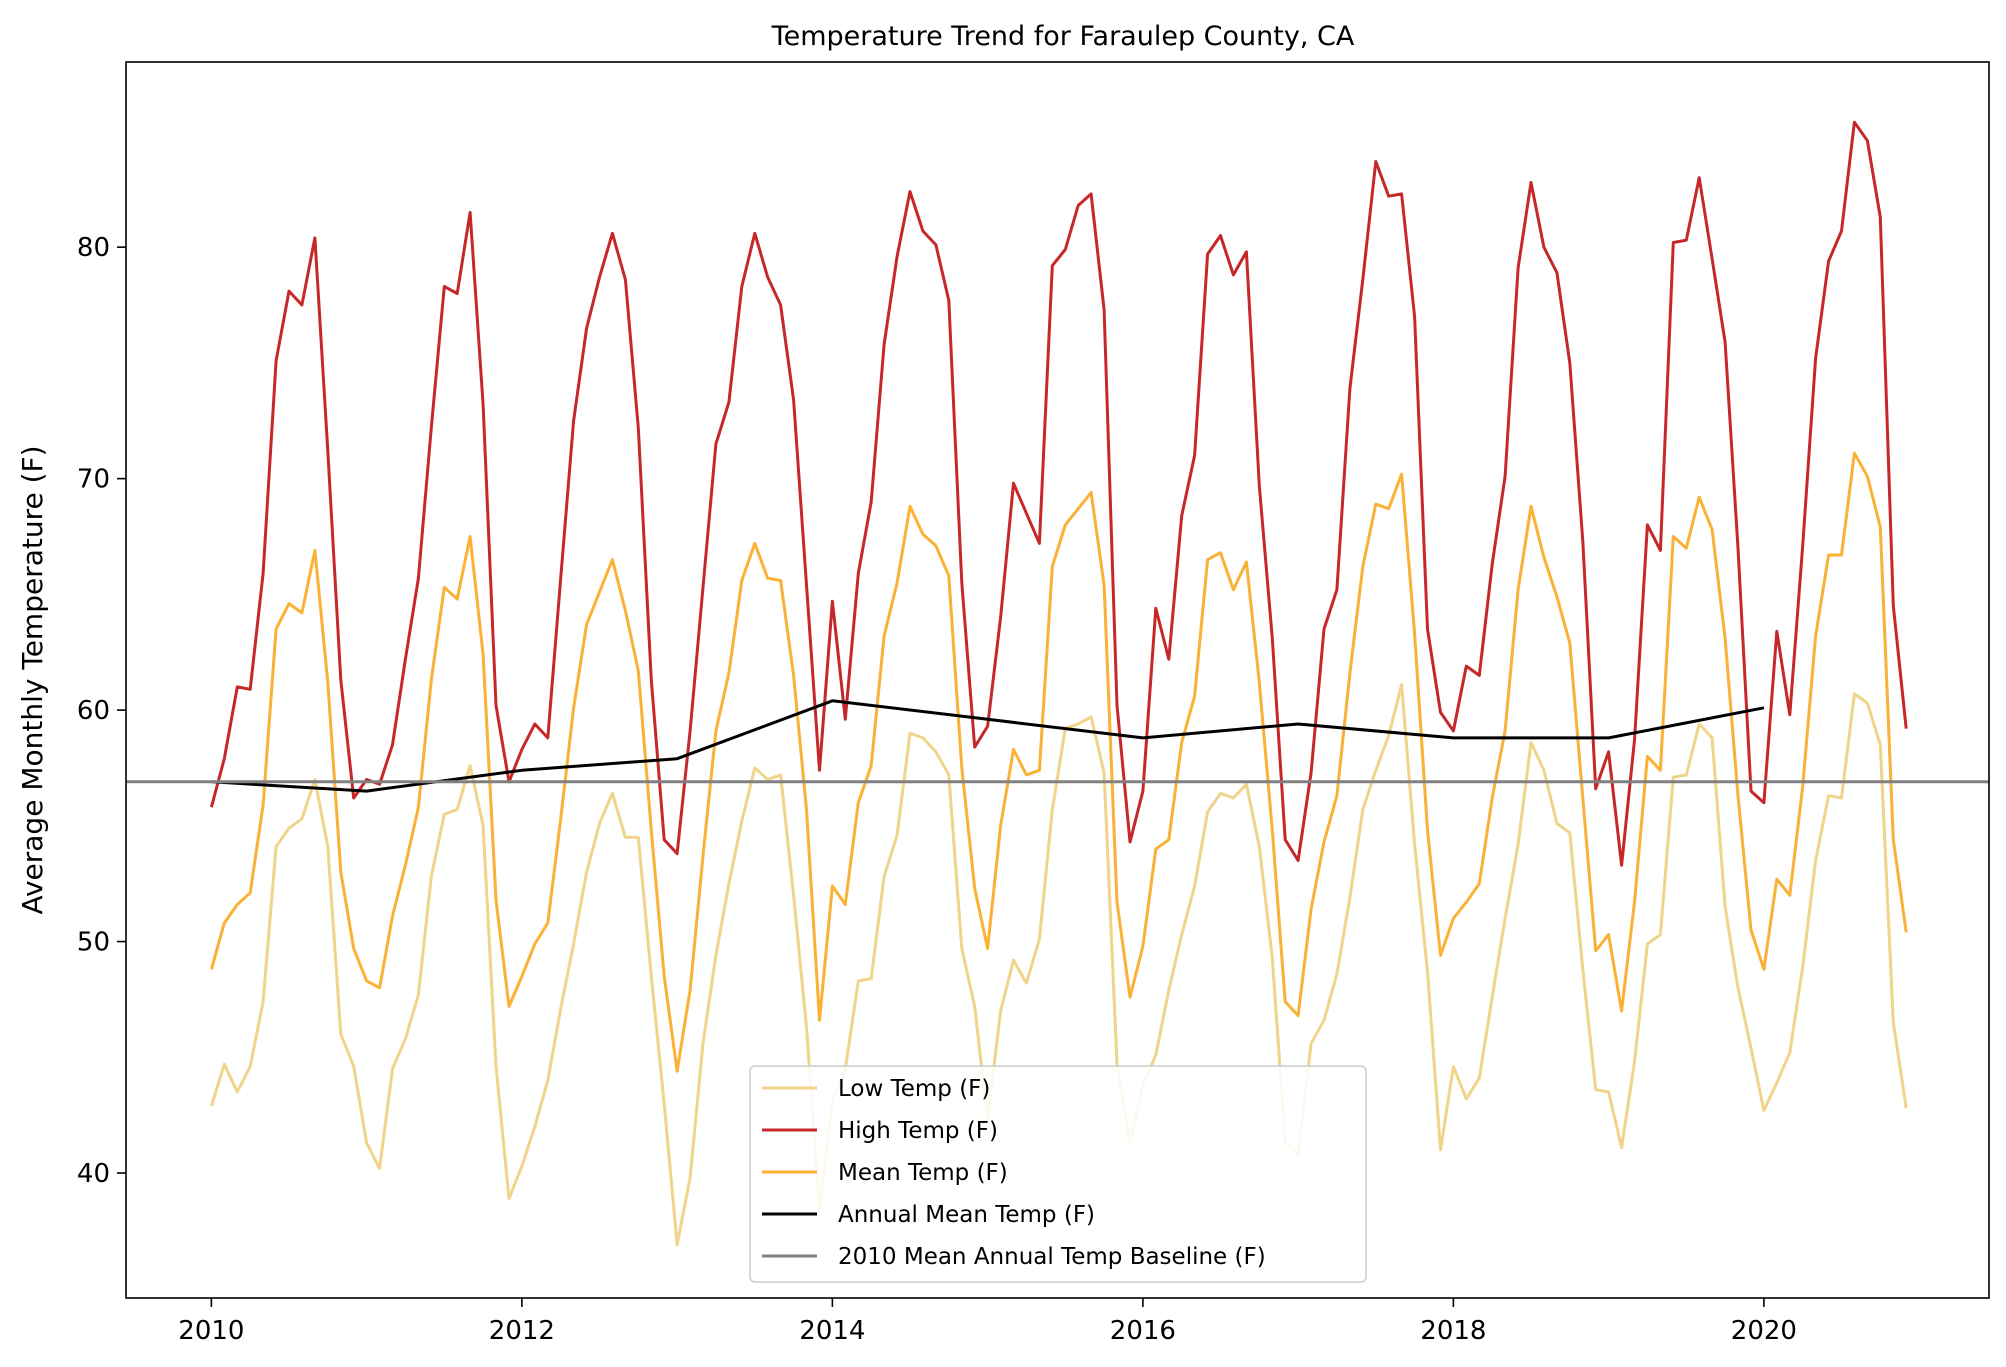 The width and height of the screenshot is (2006, 1367). What do you see at coordinates (93, 1174) in the screenshot?
I see `y-tick-label: 40` at bounding box center [93, 1174].